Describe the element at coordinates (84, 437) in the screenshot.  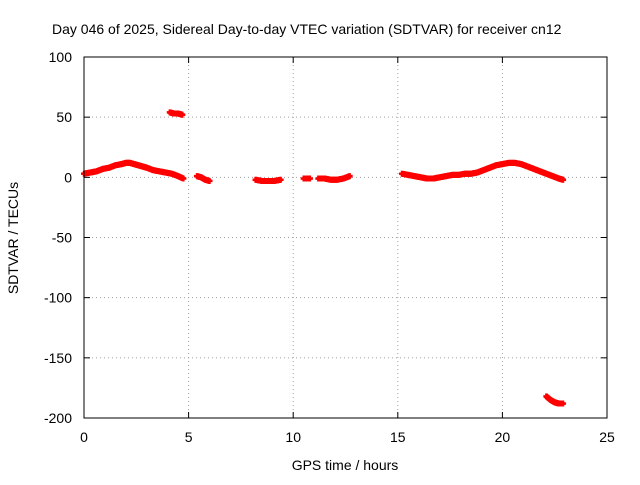
I see `x-tick-label: 0` at that location.